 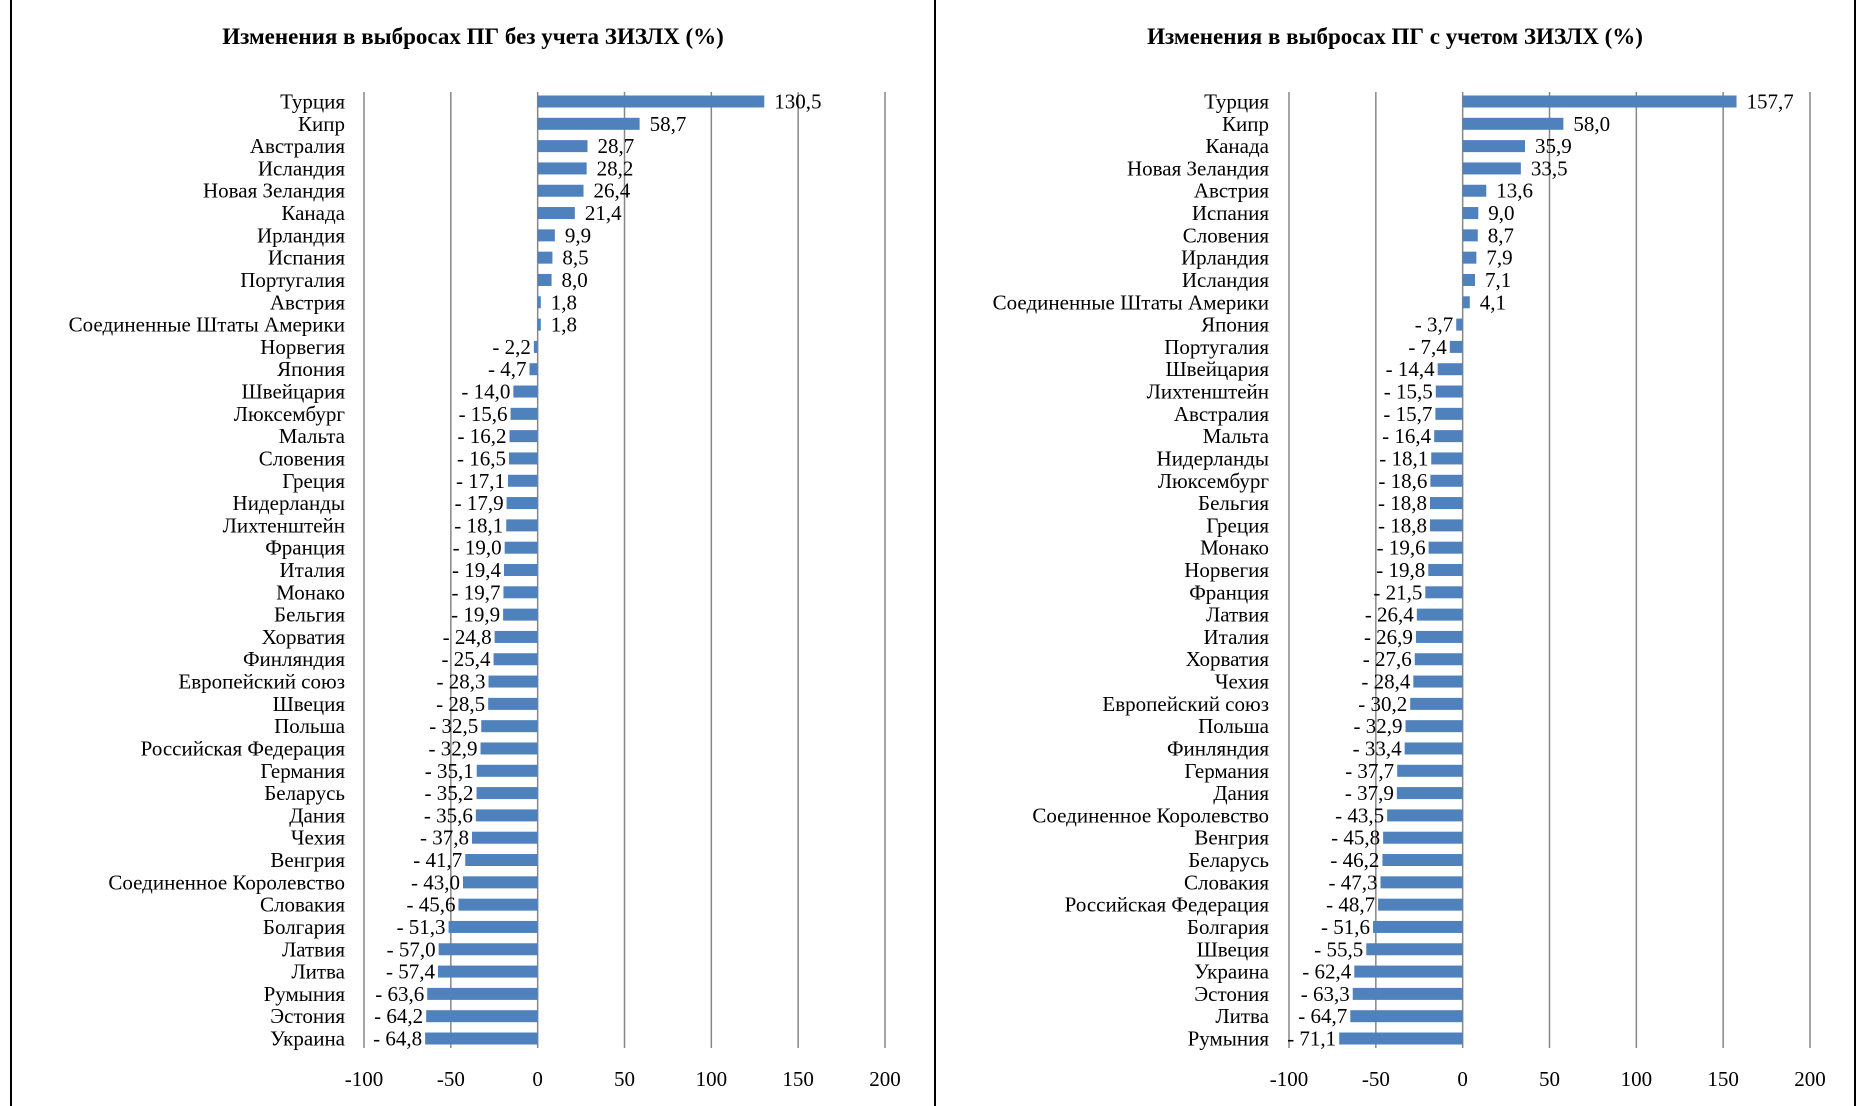 I want to click on data-label: - 14,4, so click(x=1410, y=369).